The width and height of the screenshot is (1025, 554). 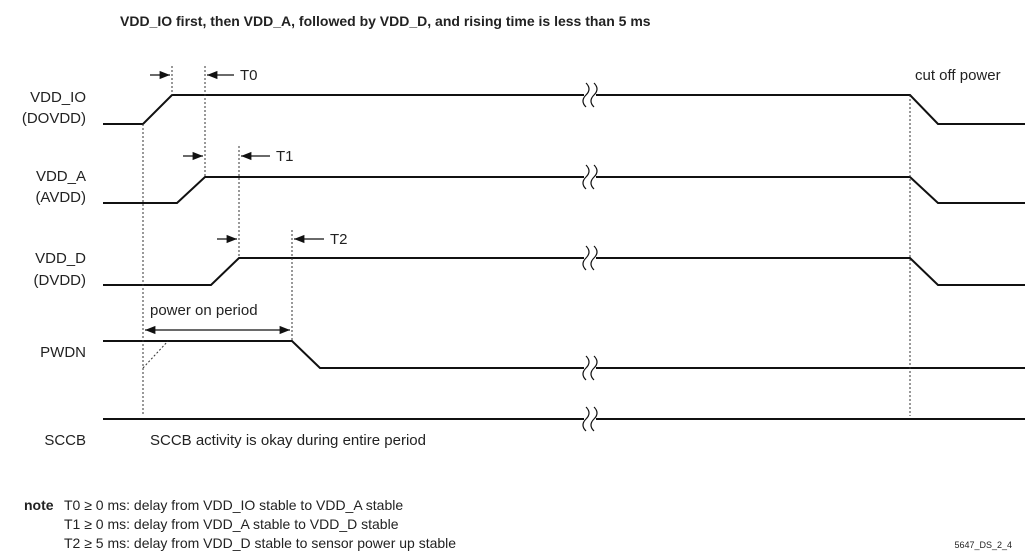 I want to click on break-marks, so click(x=590, y=257).